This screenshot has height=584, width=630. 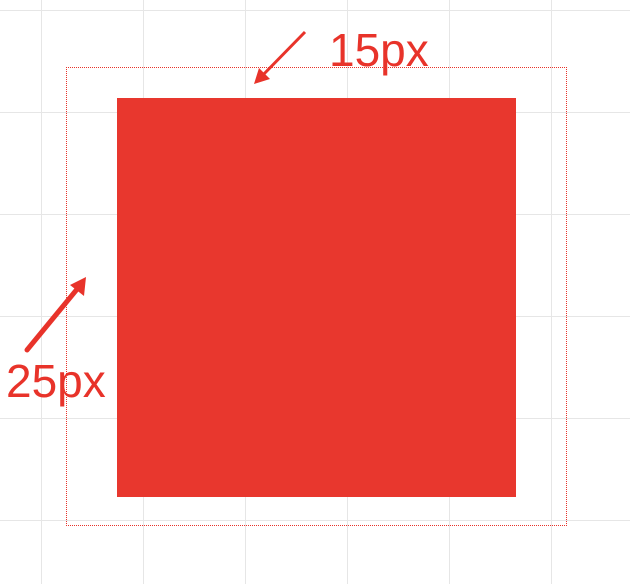 What do you see at coordinates (56, 381) in the screenshot?
I see `padding-left-label: 25px` at bounding box center [56, 381].